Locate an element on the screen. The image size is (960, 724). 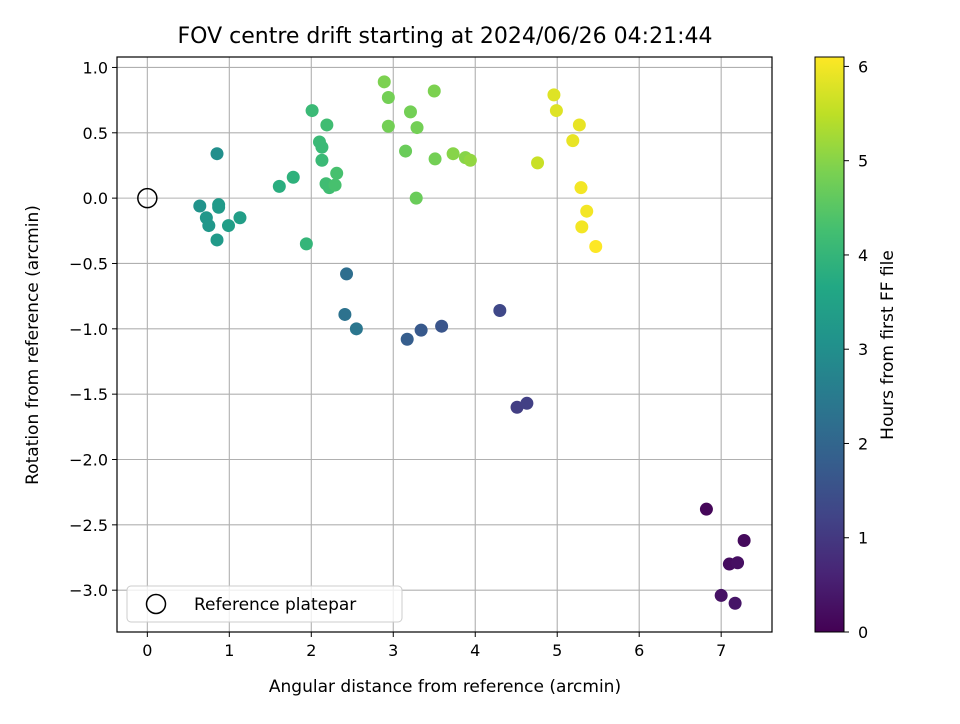
colorbar-tick-label: 6 is located at coordinates (863, 66).